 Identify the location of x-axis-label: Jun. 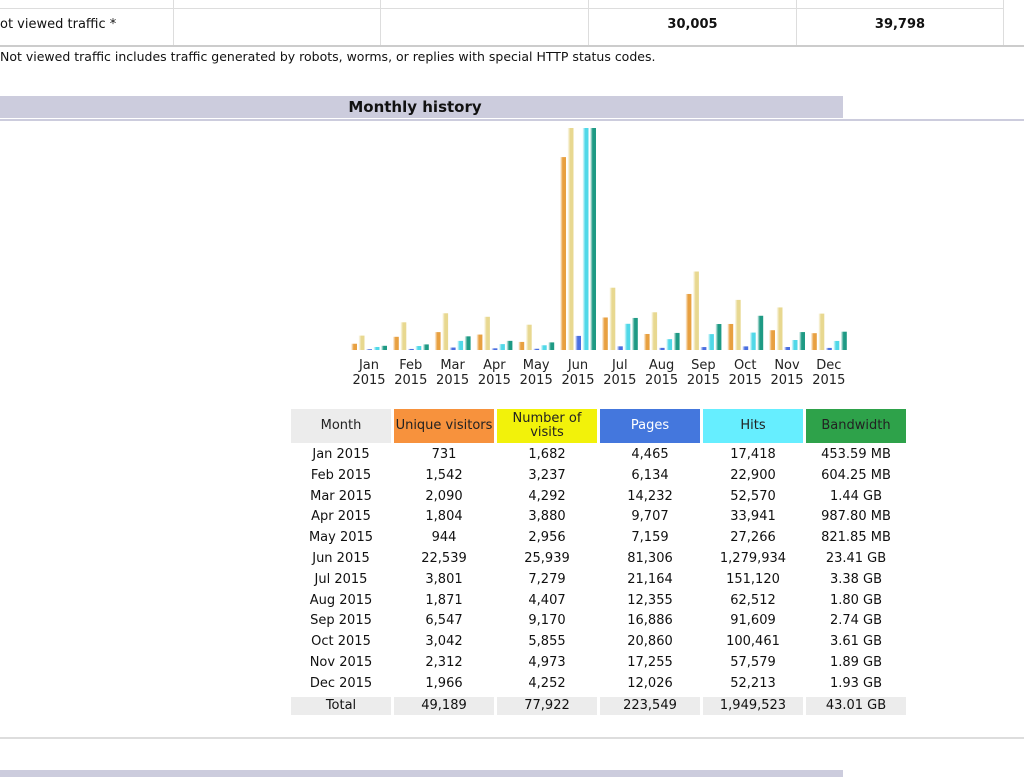
(577, 365).